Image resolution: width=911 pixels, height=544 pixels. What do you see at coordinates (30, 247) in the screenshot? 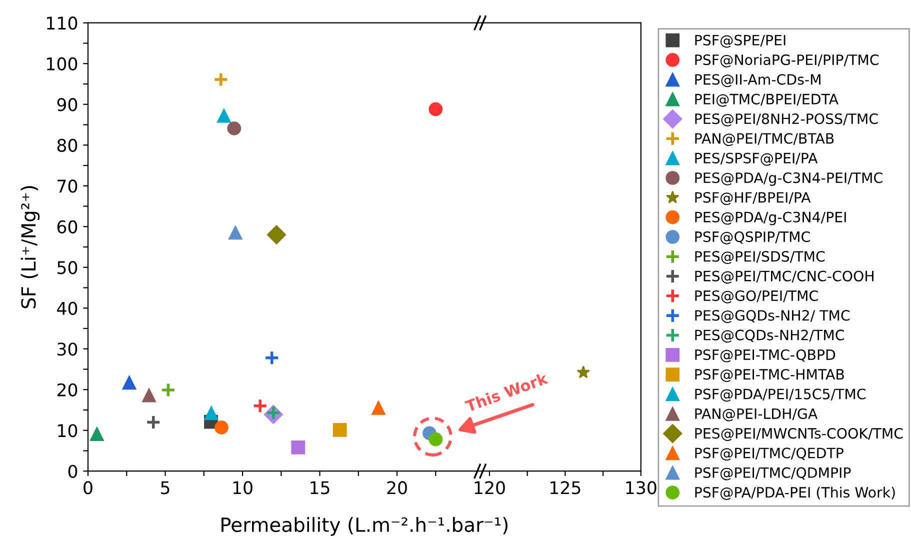
I see `y-axis-title: SF (Li⁺/Mg²⁺)` at bounding box center [30, 247].